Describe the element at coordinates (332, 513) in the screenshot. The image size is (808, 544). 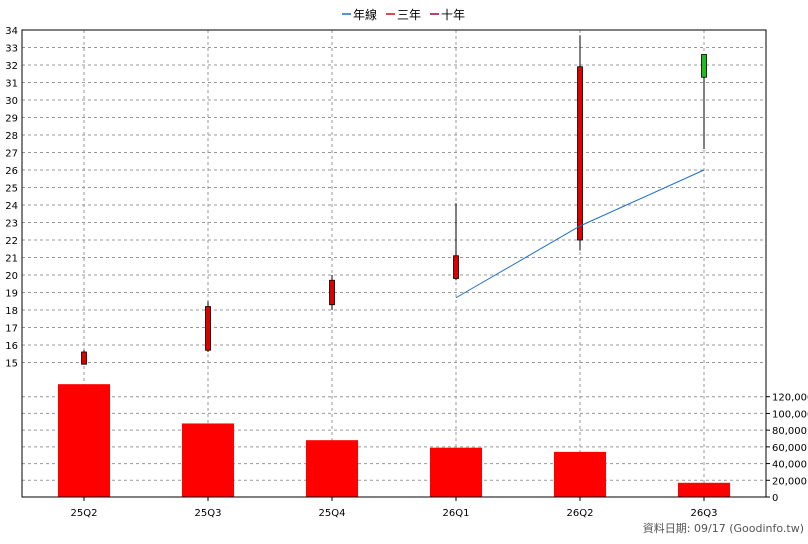
I see `x-tick-label: 25Q4` at that location.